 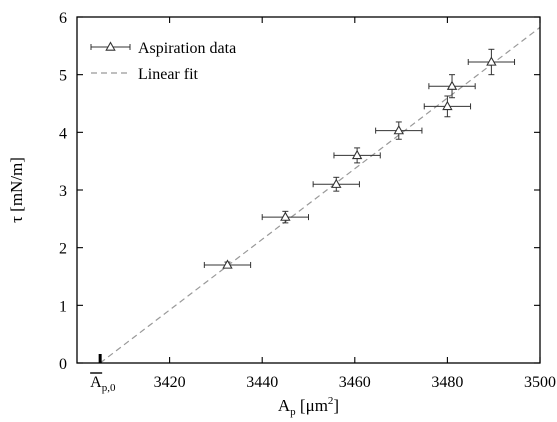 What do you see at coordinates (16, 190) in the screenshot?
I see `y-axis-label: τ [mN/m]` at bounding box center [16, 190].